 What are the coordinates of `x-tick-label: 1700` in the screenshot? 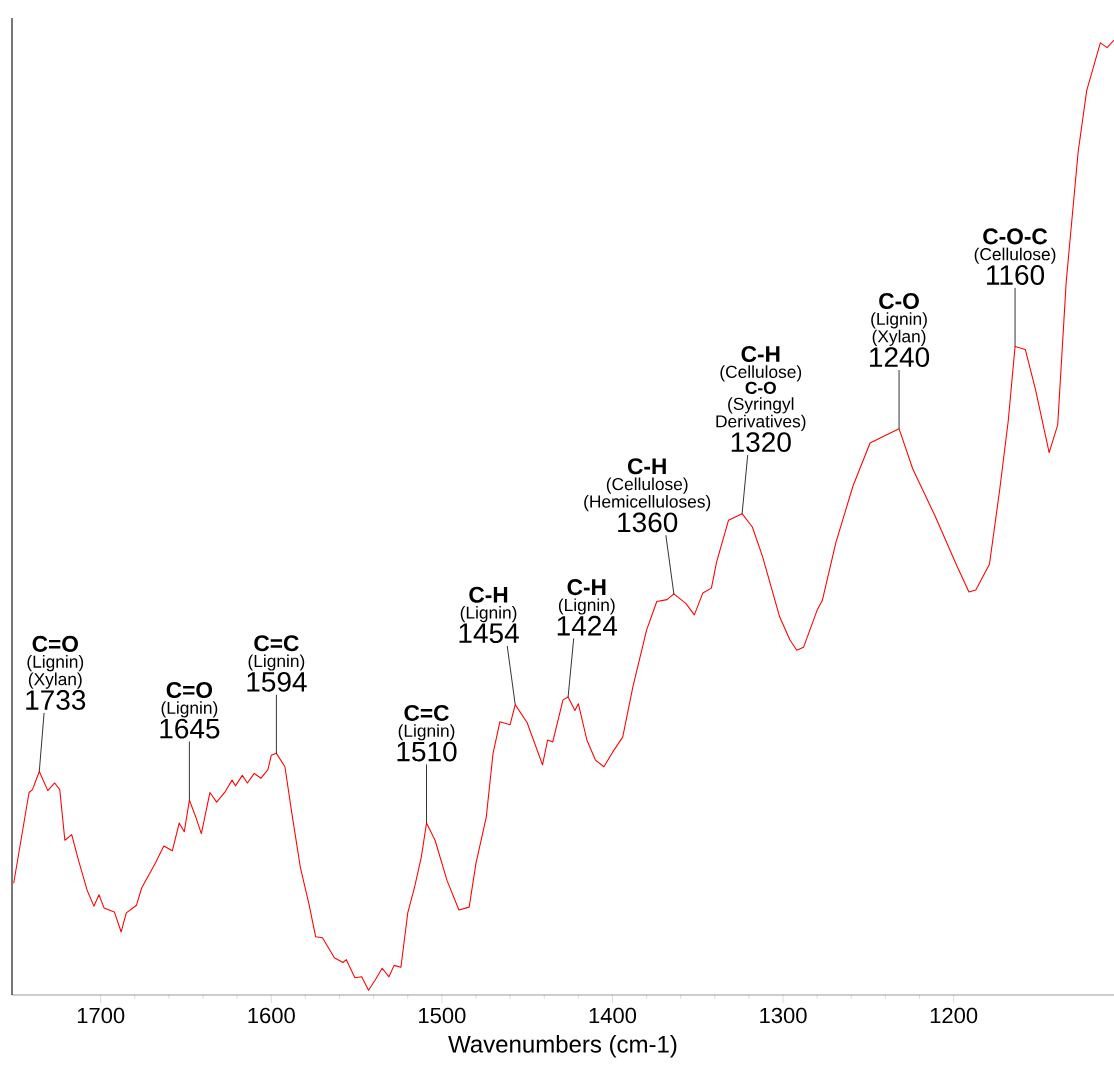 It's located at (101, 1015).